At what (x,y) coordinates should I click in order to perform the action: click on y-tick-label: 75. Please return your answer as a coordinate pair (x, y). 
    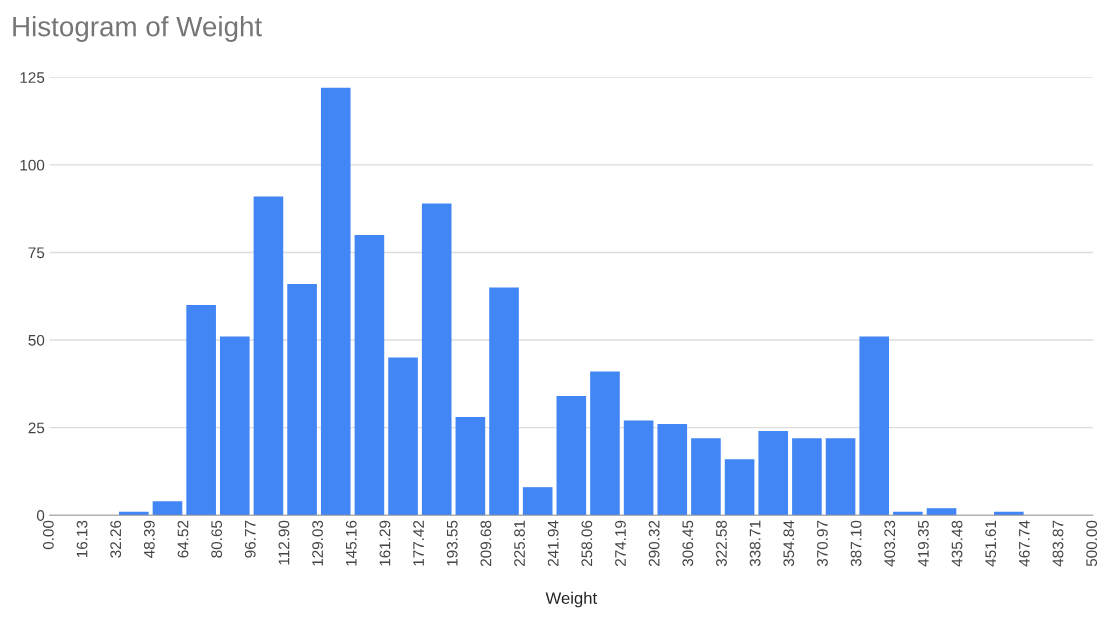
    Looking at the image, I should click on (36, 253).